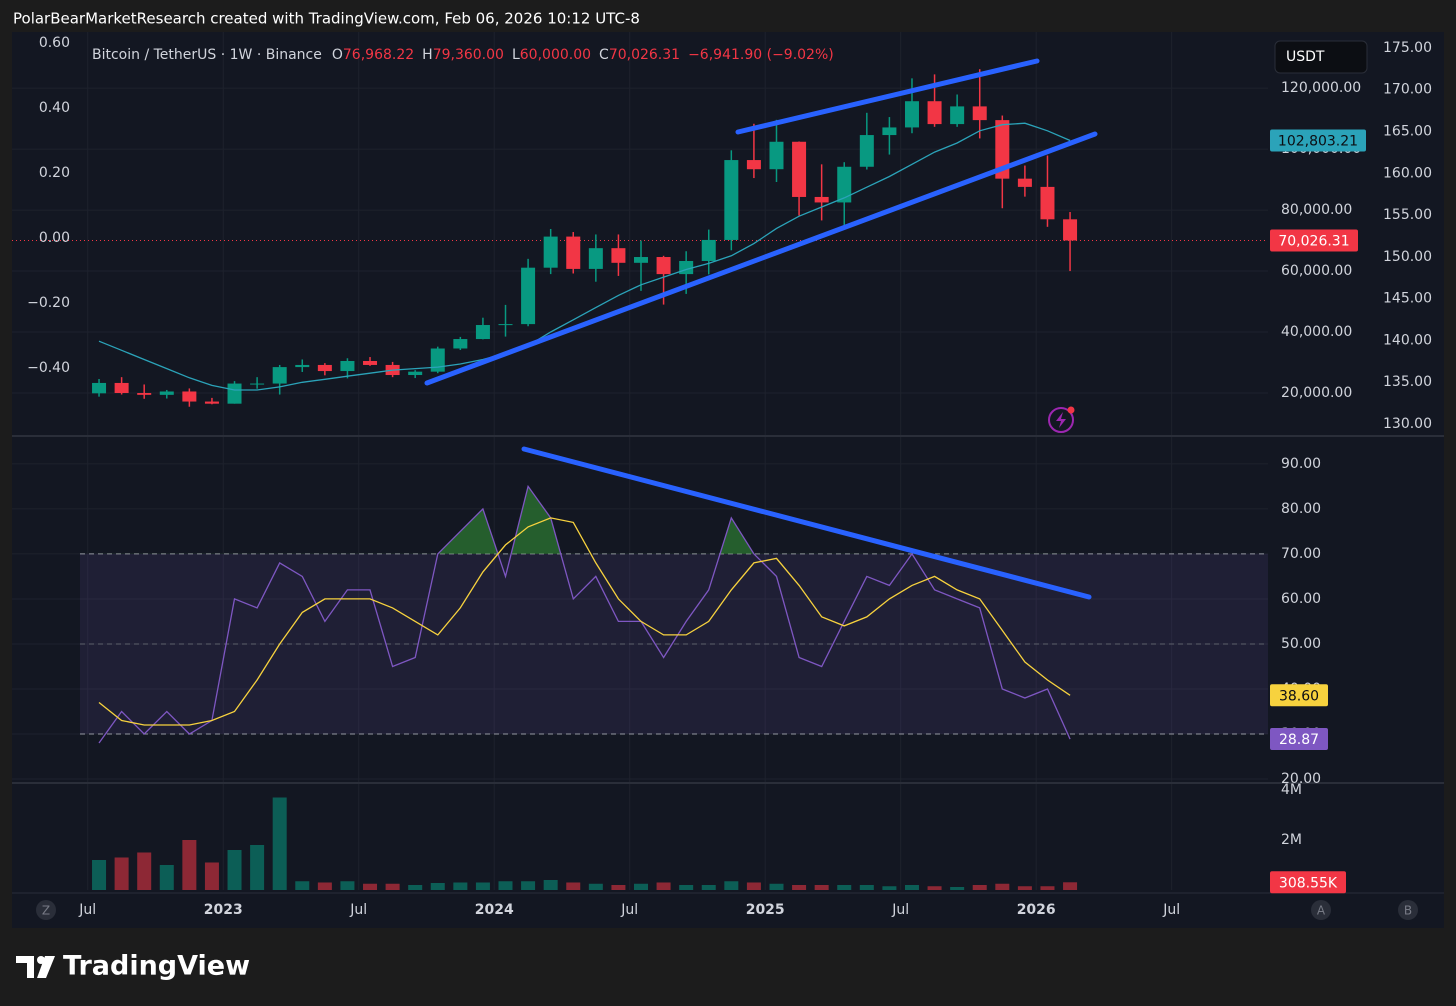  I want to click on brand-name: TradingView, so click(156, 966).